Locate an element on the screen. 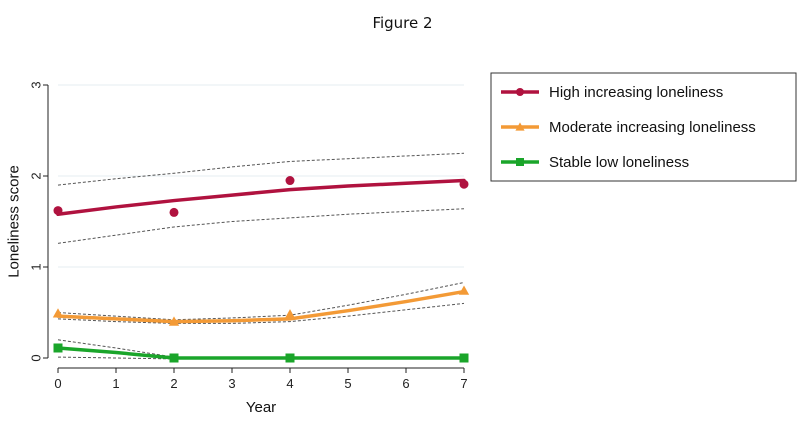 This screenshot has height=421, width=805. y-tick-label-2: 2 is located at coordinates (36, 175).